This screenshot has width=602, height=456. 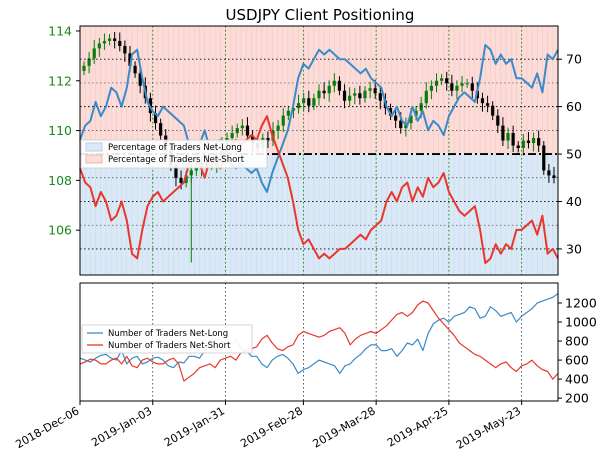 What do you see at coordinates (488, 428) in the screenshot?
I see `x-tick-label: 2019-May-23` at bounding box center [488, 428].